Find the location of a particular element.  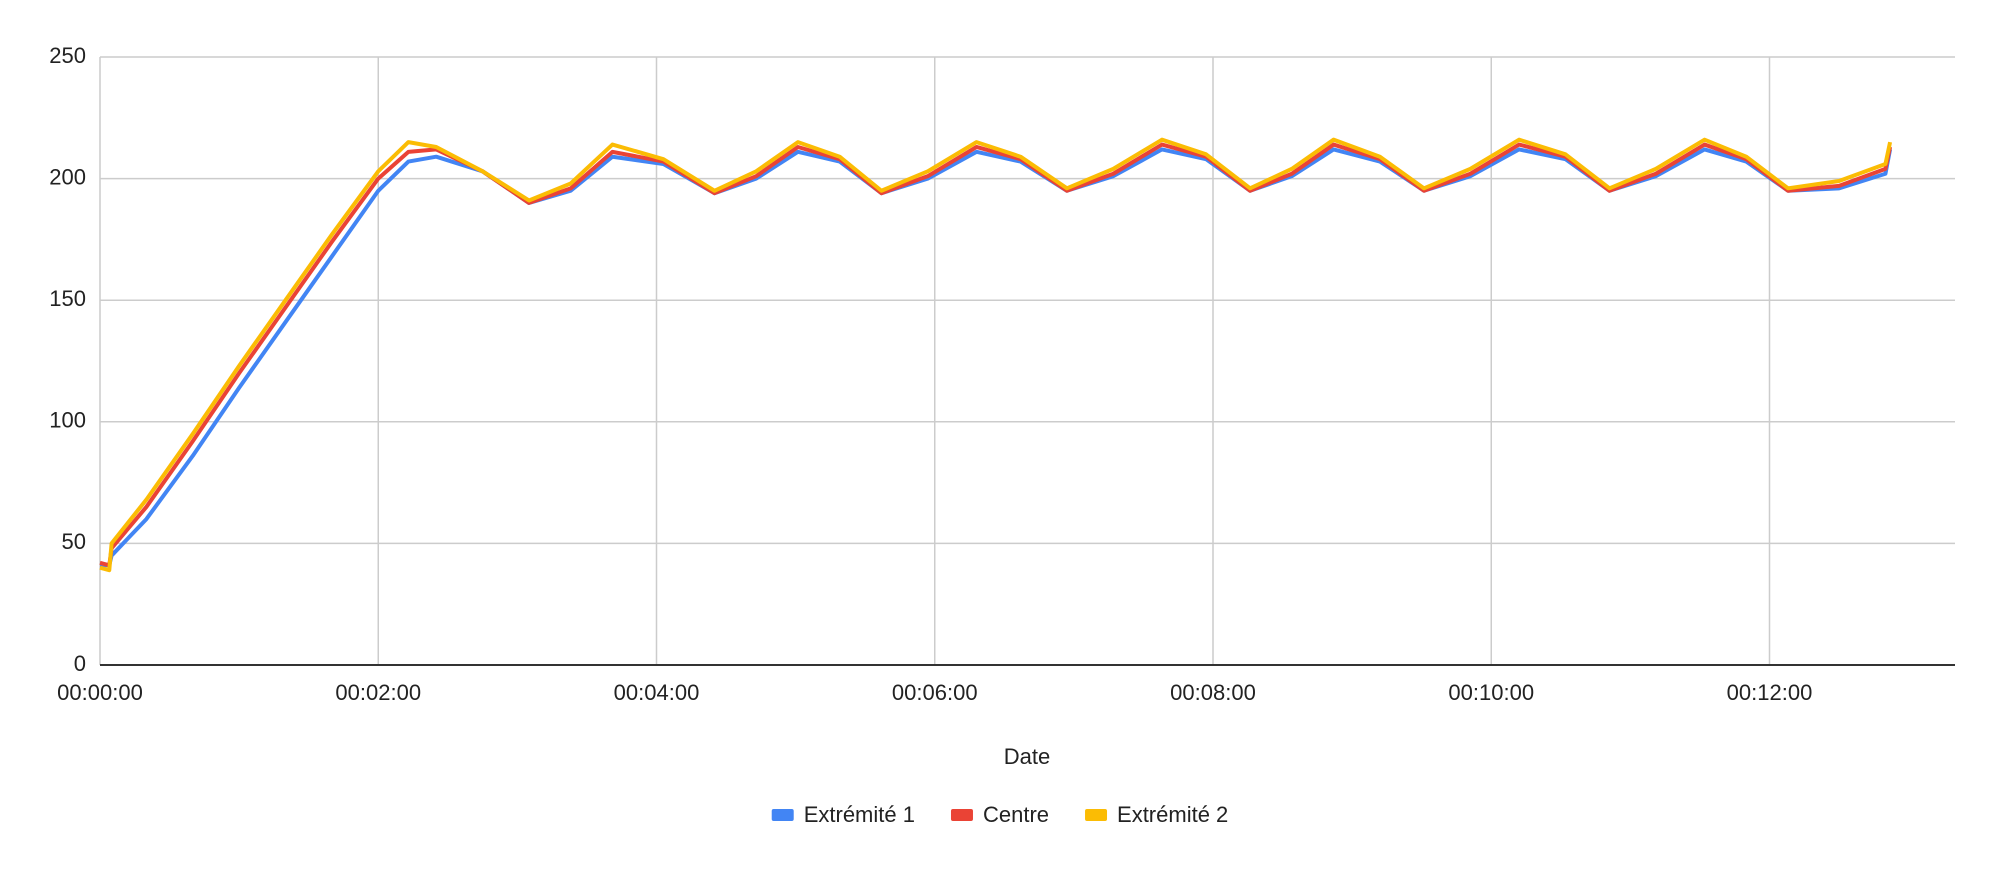

x-tick-label: 00:04:00 is located at coordinates (657, 692).